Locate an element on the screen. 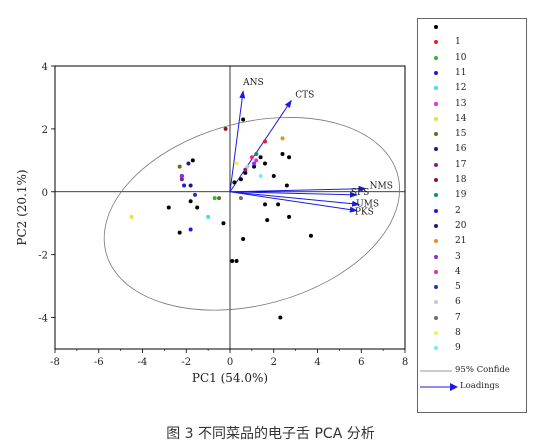 The image size is (541, 446). legend-item-loadings: Loadings is located at coordinates (472, 387).